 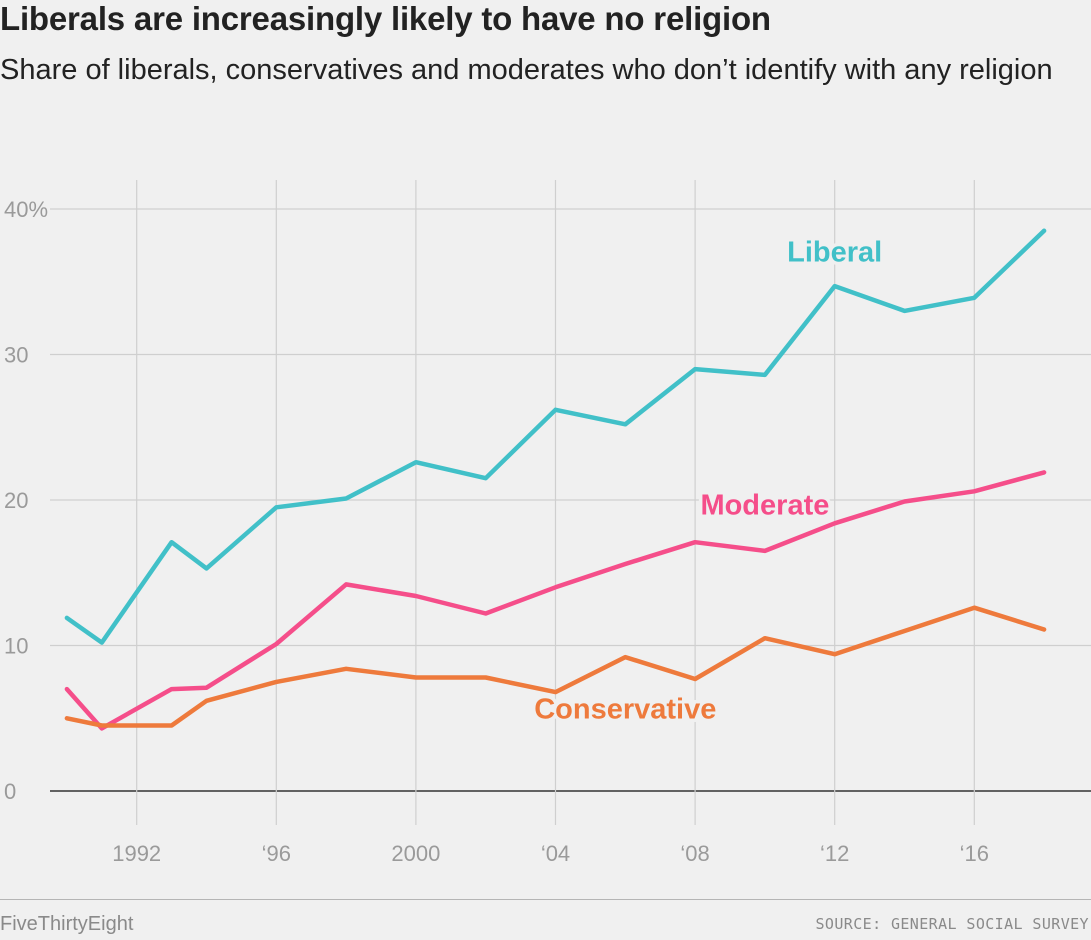 I want to click on y-tick-label: 20, so click(x=16, y=500).